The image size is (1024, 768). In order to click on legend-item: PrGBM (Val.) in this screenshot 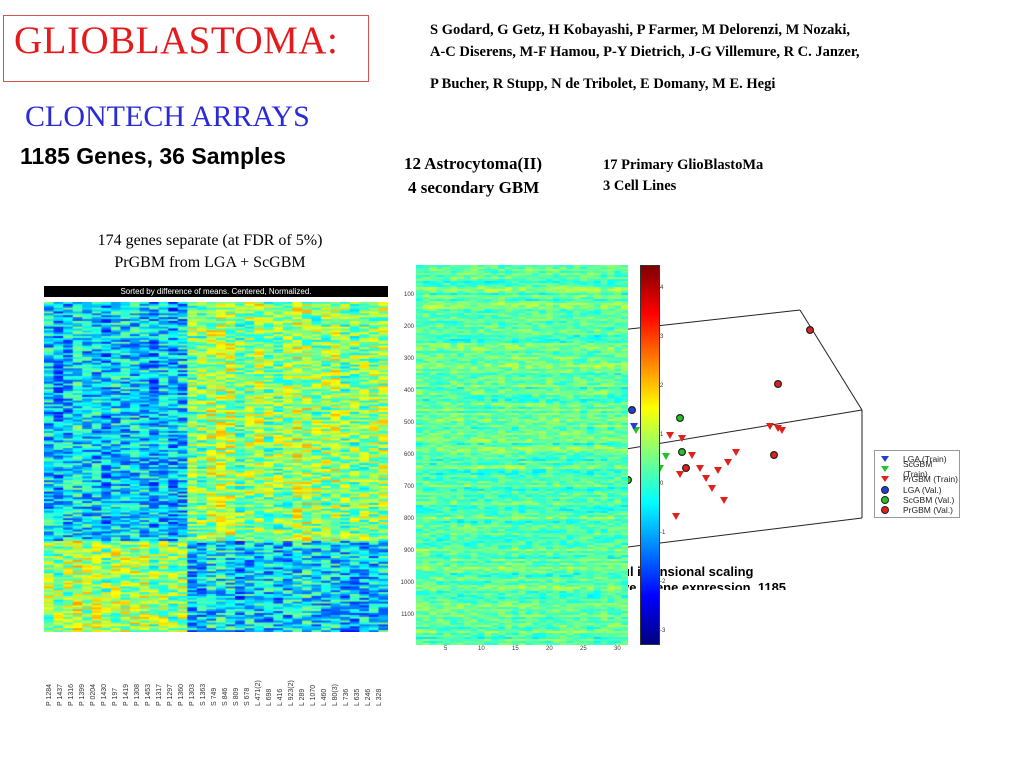, I will do `click(917, 510)`.